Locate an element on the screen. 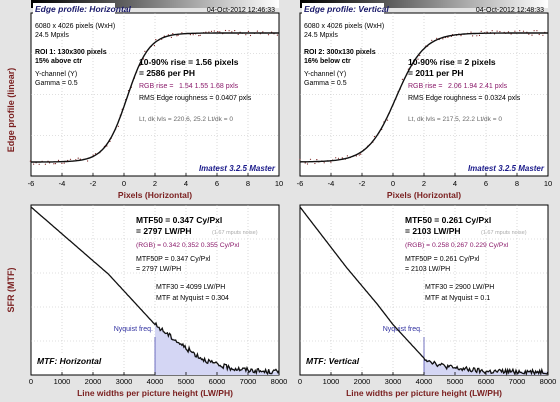  nyquist-label: Nyquist freq. is located at coordinates (402, 329).